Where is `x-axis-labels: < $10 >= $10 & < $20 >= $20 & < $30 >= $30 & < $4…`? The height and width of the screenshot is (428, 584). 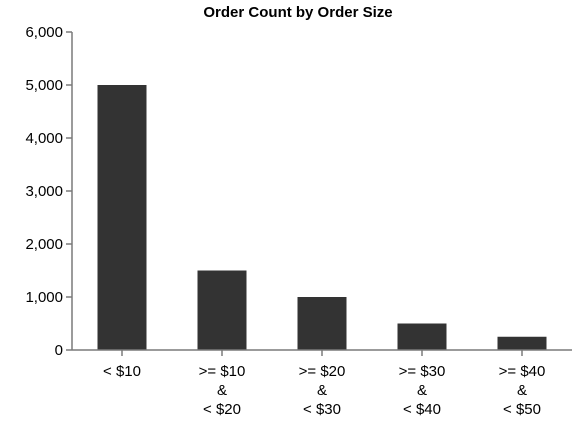
x-axis-labels: < $10 >= $10 & < $20 >= $20 & < $30 >= $30 & < $4… is located at coordinates (324, 384).